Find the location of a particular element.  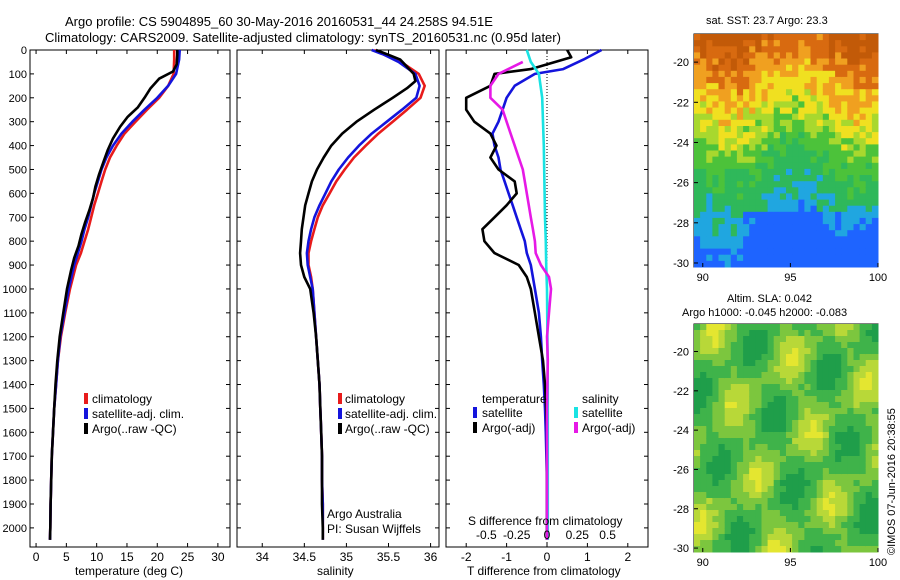

s-diff-tick-label: -0.5 is located at coordinates (486, 535).